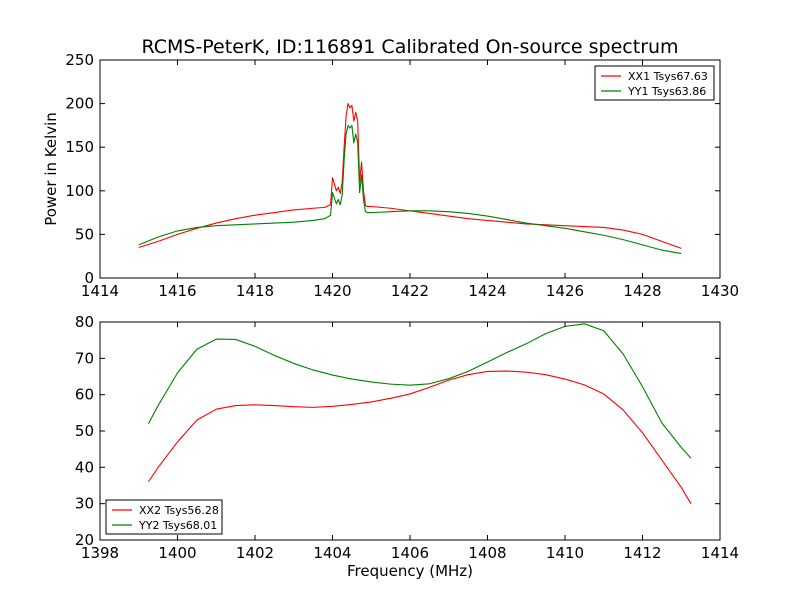  What do you see at coordinates (84, 395) in the screenshot?
I see `y-tick-label-2-4: 60` at bounding box center [84, 395].